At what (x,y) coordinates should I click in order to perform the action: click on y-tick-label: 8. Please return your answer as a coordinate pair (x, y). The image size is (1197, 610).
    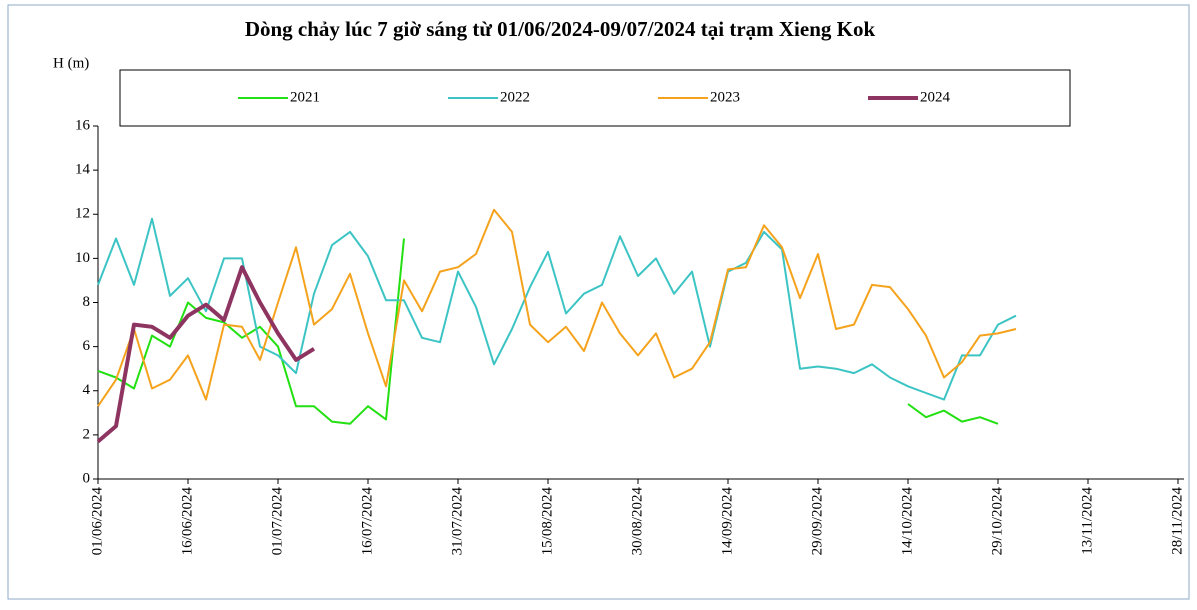
    Looking at the image, I should click on (87, 302).